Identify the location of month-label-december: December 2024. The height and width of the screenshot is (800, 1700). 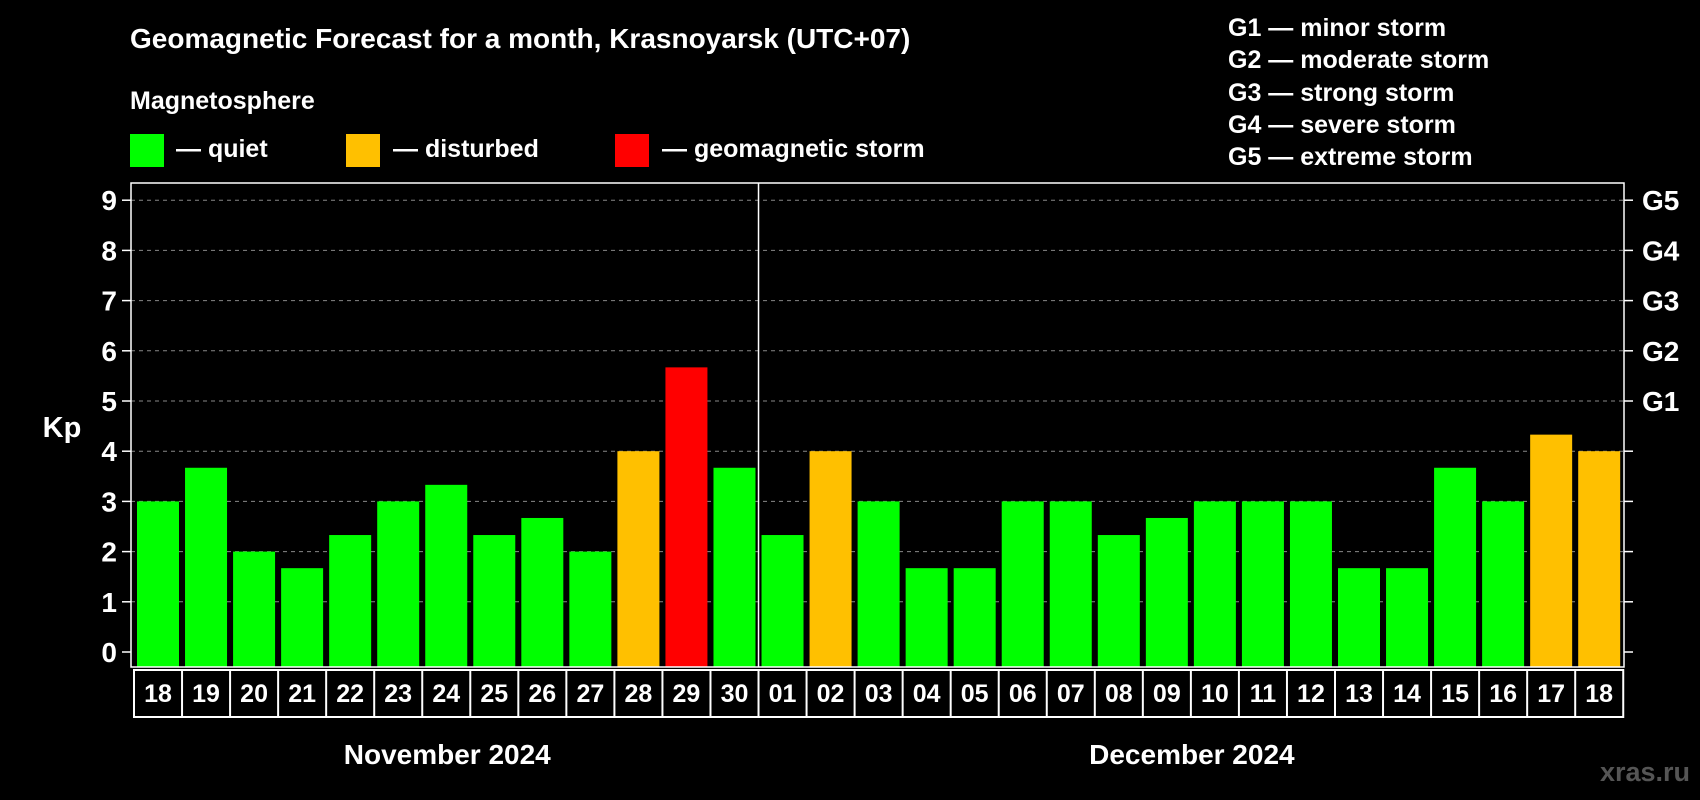
(1192, 754).